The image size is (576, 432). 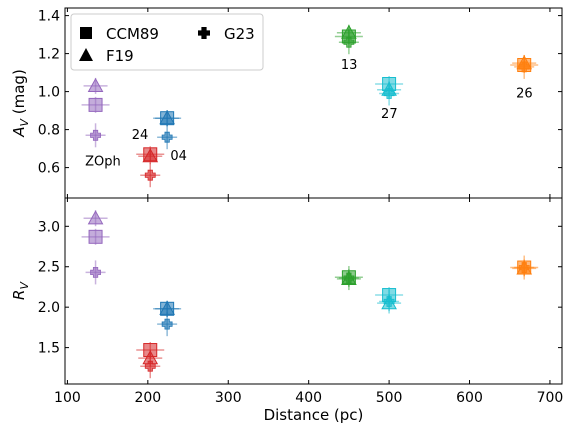 I want to click on cloud-label: 24, so click(x=140, y=135).